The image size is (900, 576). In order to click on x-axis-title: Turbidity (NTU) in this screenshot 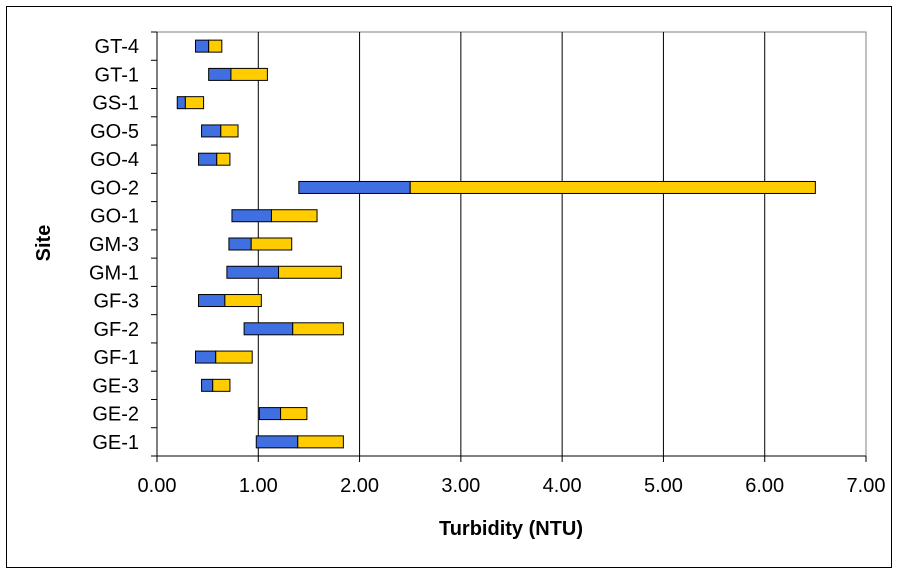, I will do `click(511, 529)`.